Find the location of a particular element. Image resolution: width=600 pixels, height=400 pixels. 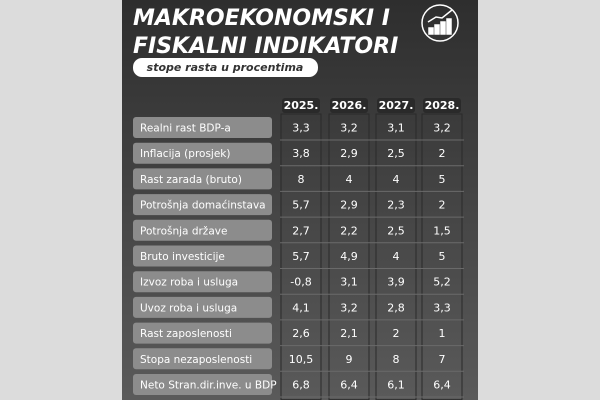

cell-value: 9 is located at coordinates (349, 359).